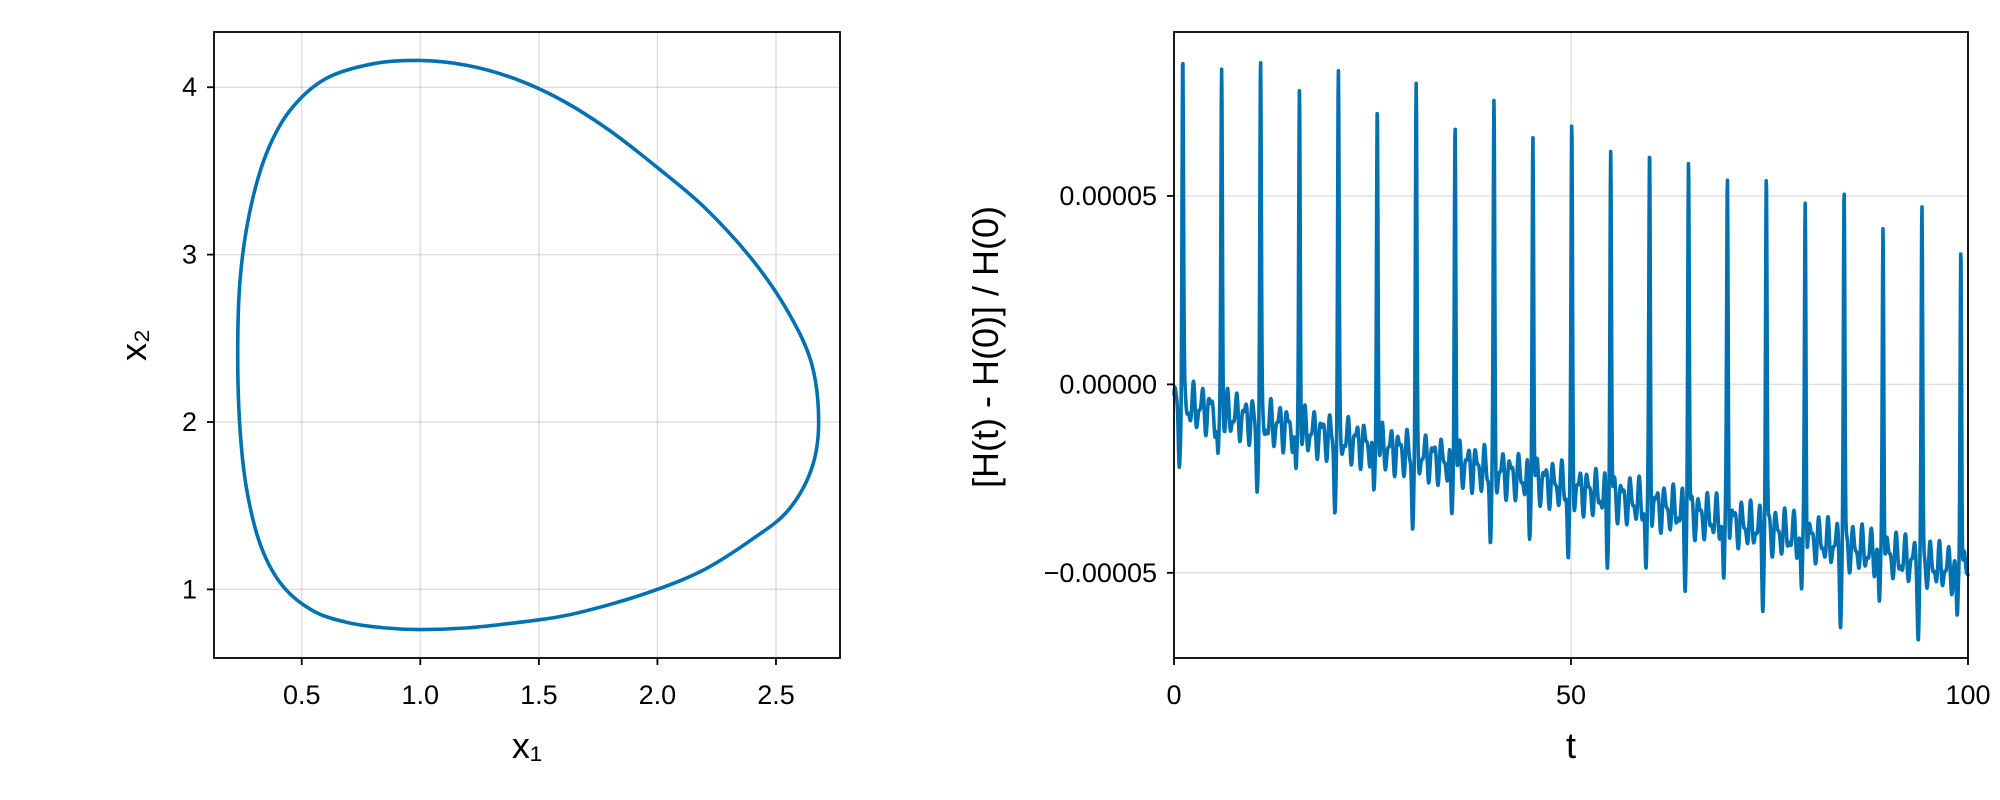 The image size is (2000, 800). I want to click on x-tick-label: 100, so click(1967, 695).